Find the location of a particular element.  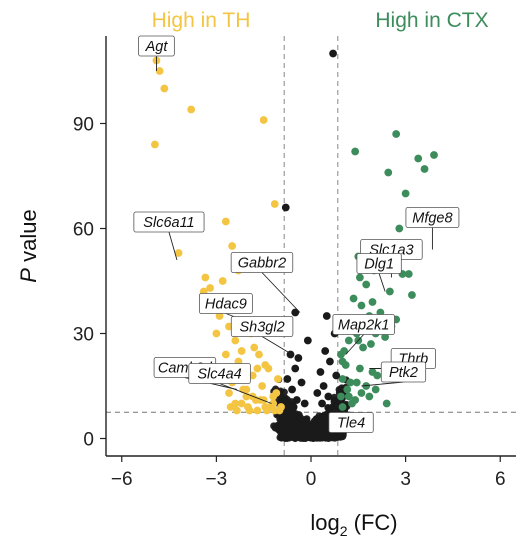

gene-label-text: Slc6a11 is located at coordinates (168, 223).